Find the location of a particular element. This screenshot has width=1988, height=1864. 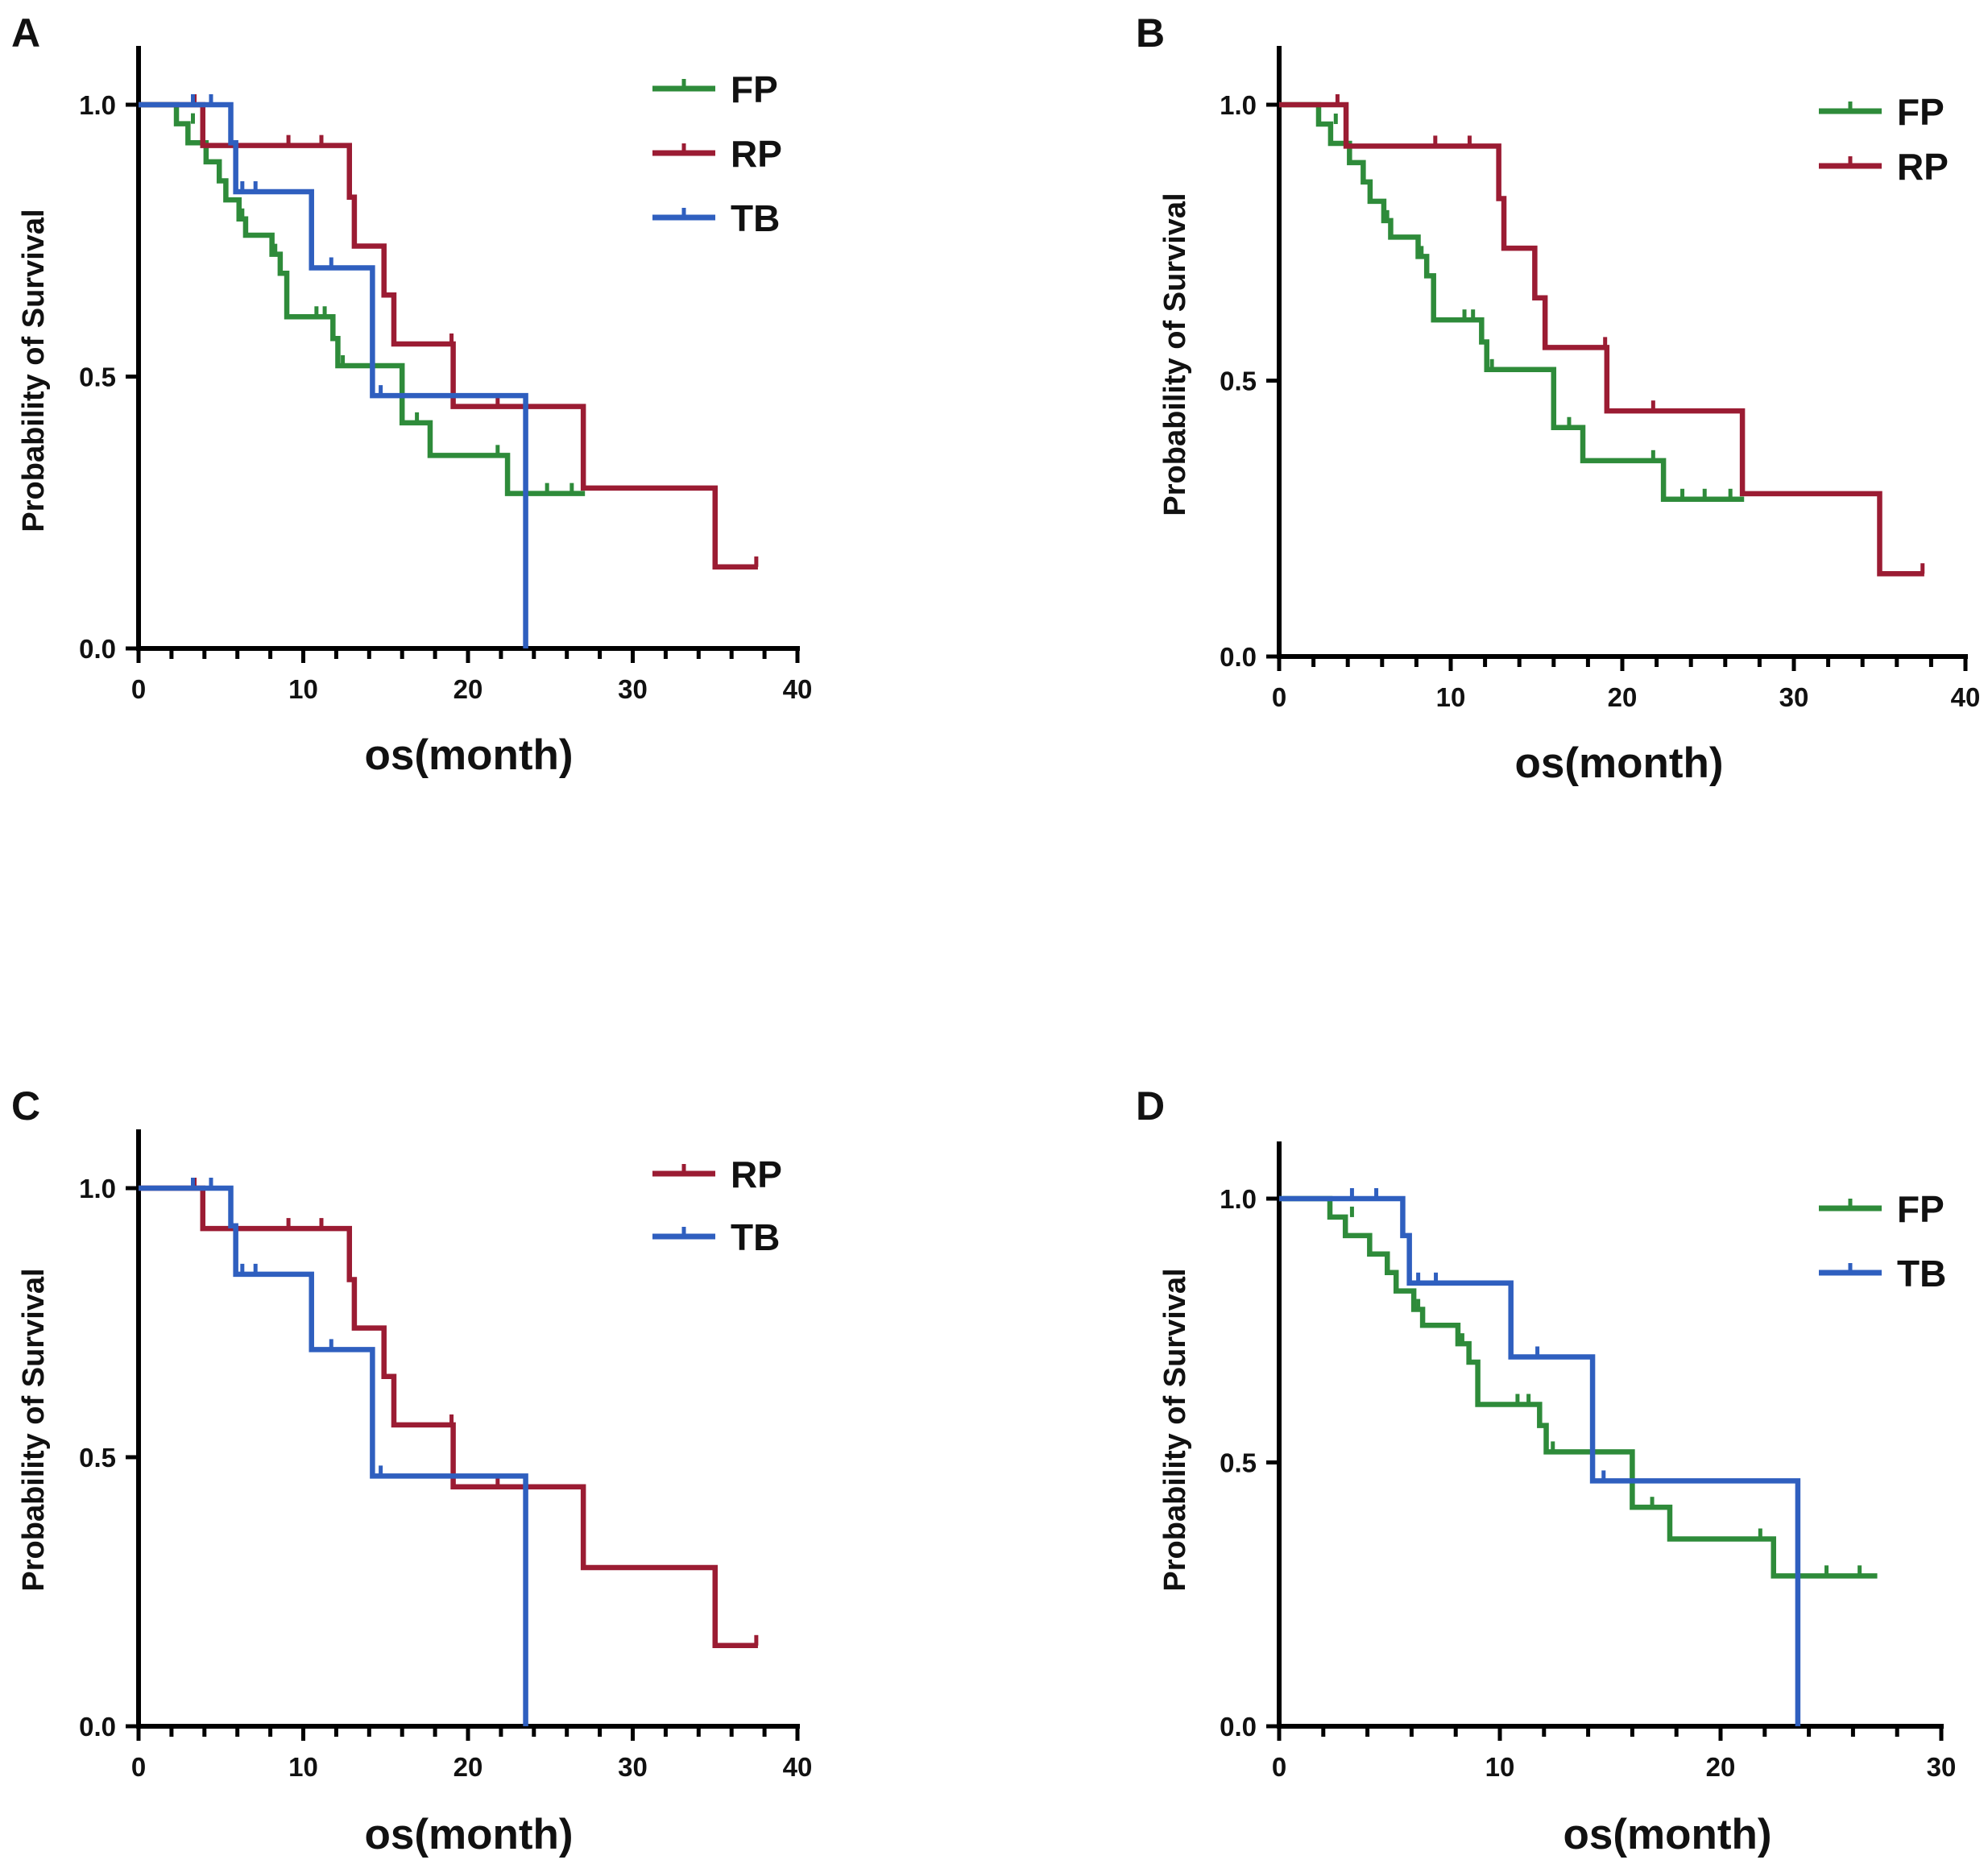

y-tick-label-c: 1.0 is located at coordinates (97, 1189).